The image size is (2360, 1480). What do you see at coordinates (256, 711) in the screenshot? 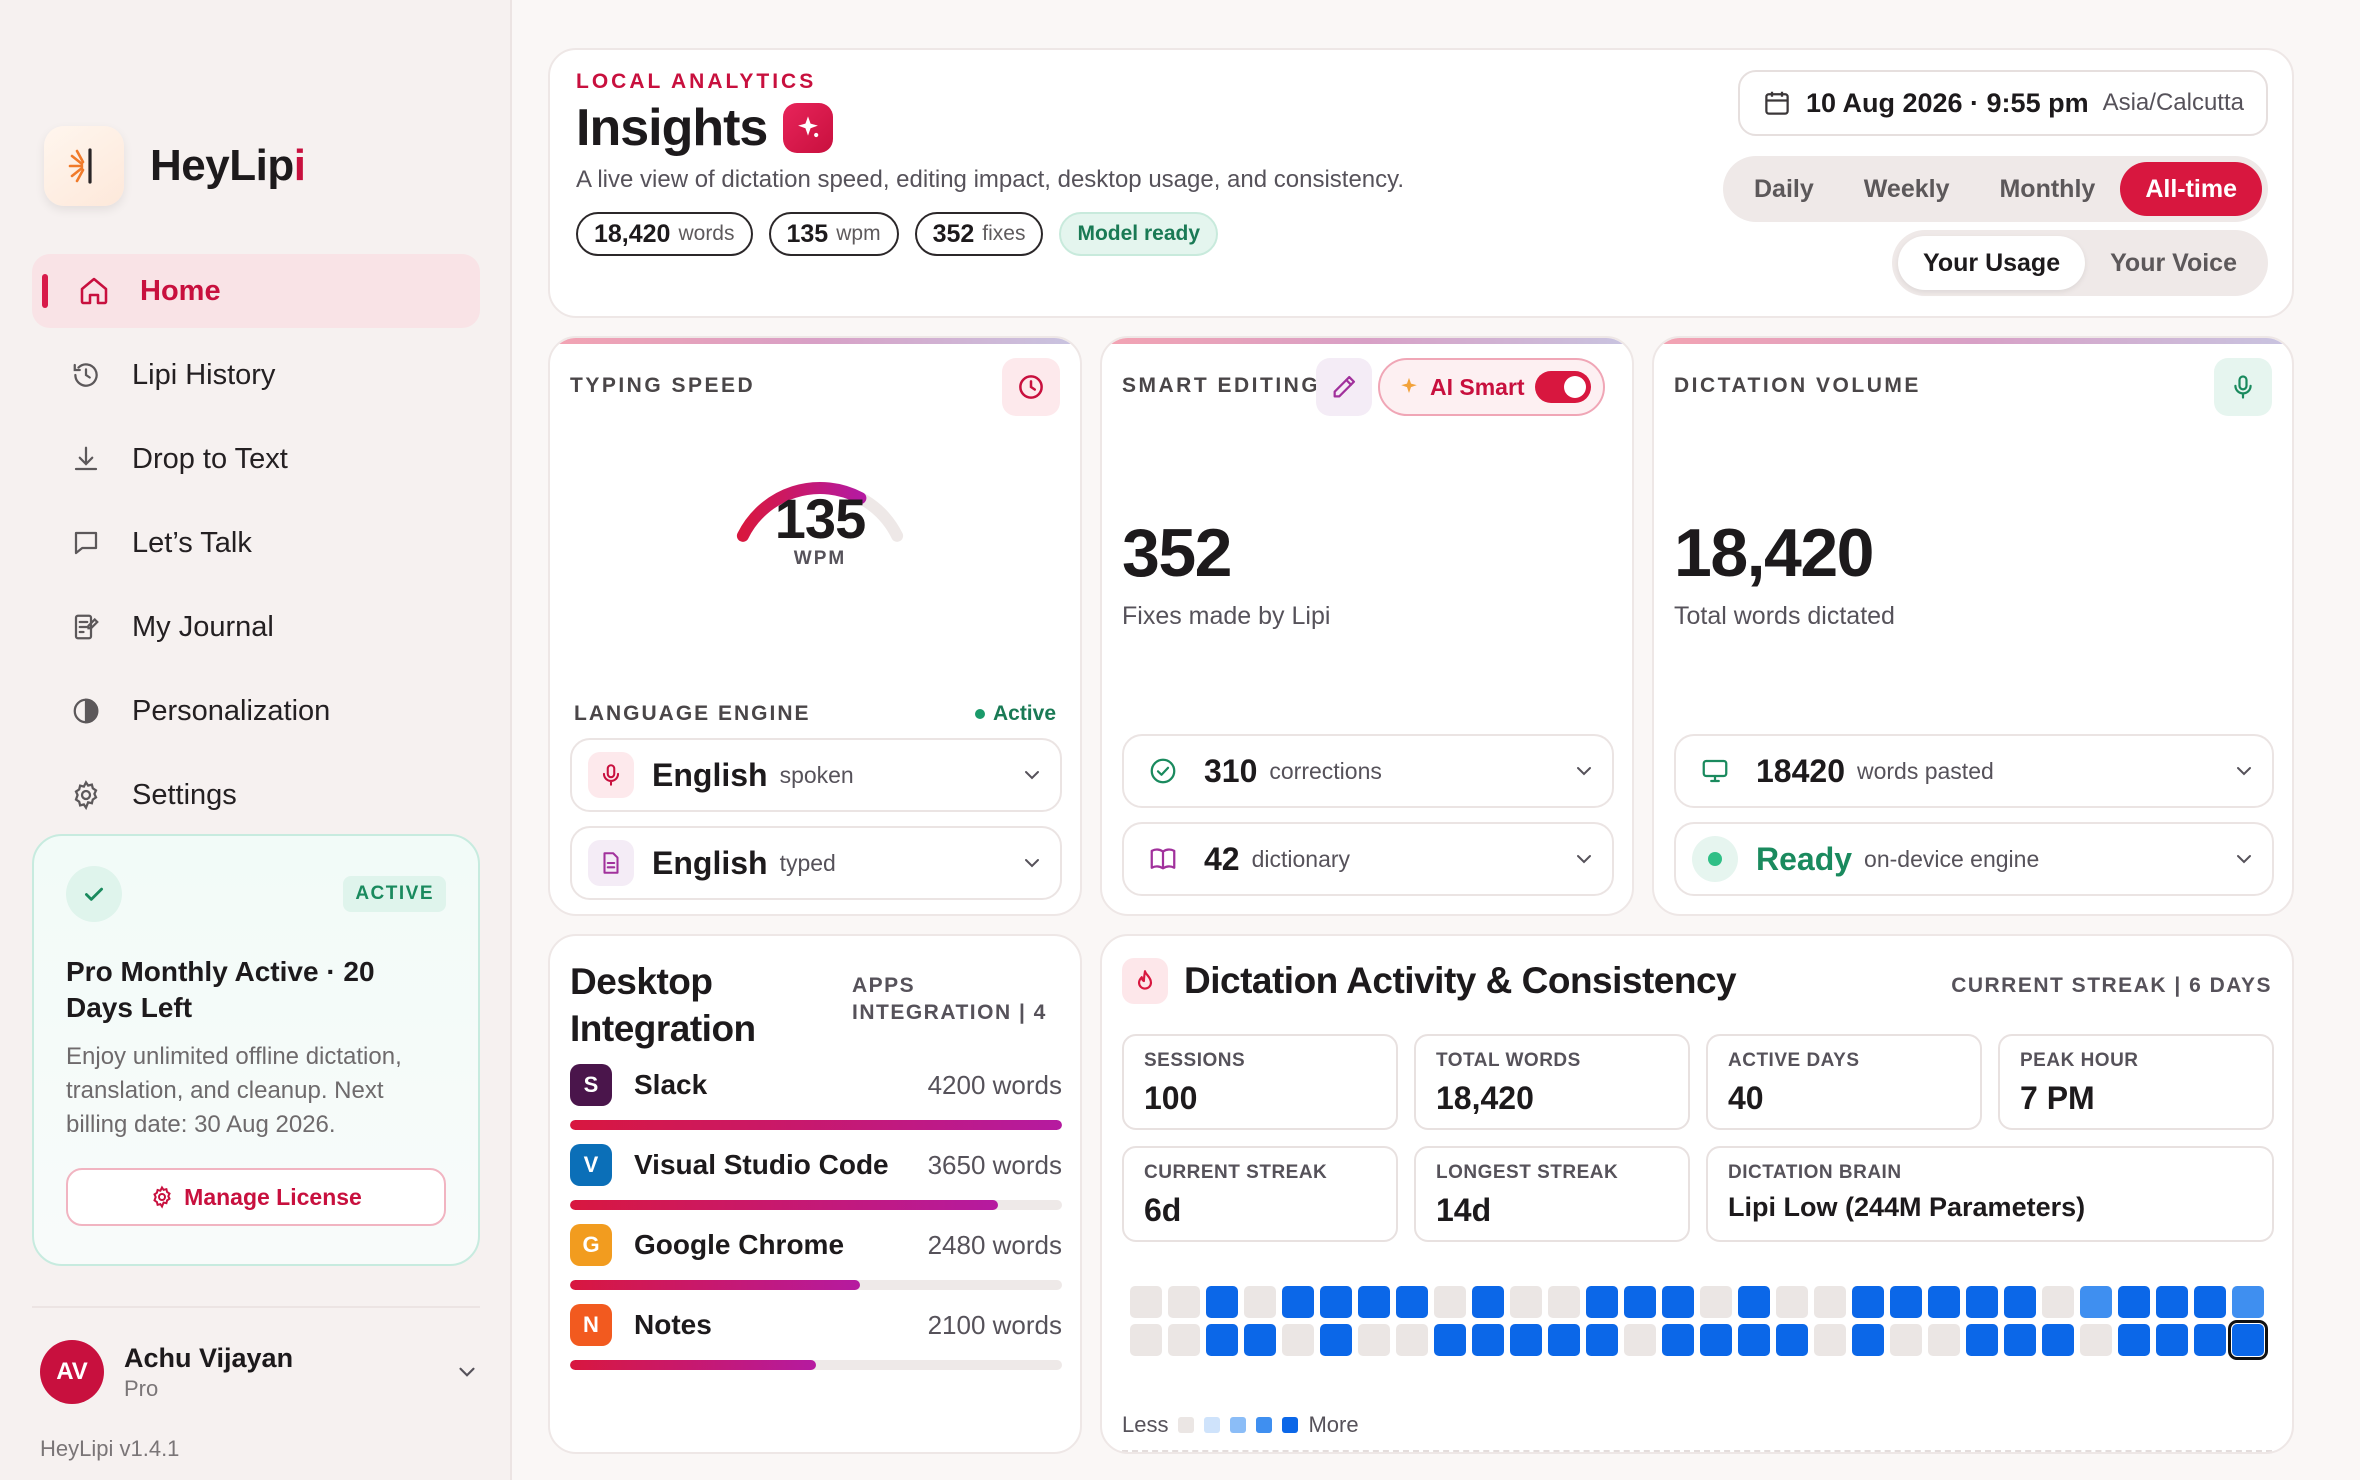
I see `sidebar-item-personalization: Personalization` at bounding box center [256, 711].